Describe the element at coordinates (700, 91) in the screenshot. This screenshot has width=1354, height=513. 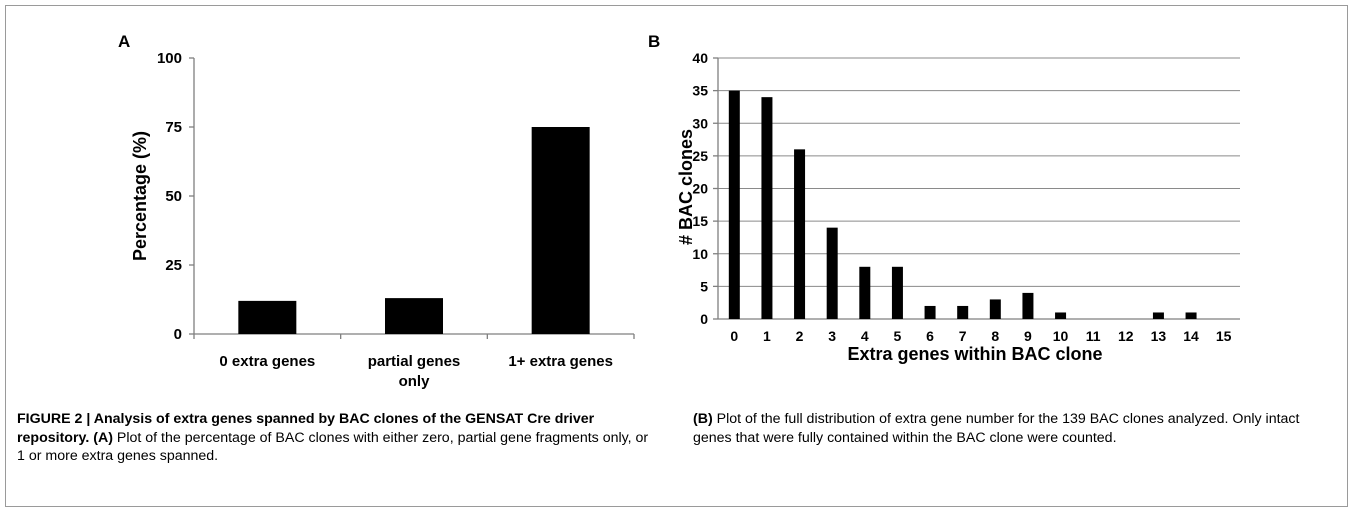
I see `panel-b-y-tick-label: 35` at that location.